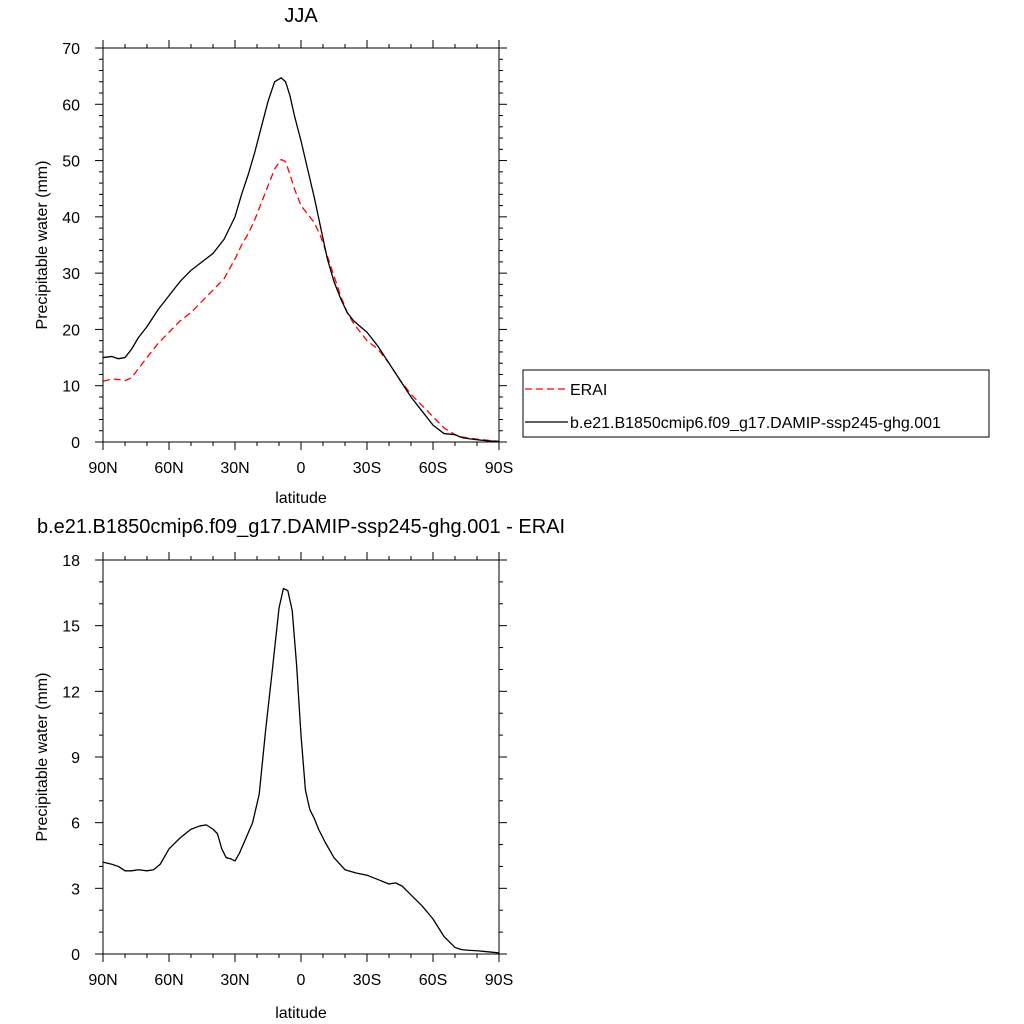 This screenshot has width=1024, height=1024. What do you see at coordinates (71, 105) in the screenshot?
I see `y-tick-label: 60` at bounding box center [71, 105].